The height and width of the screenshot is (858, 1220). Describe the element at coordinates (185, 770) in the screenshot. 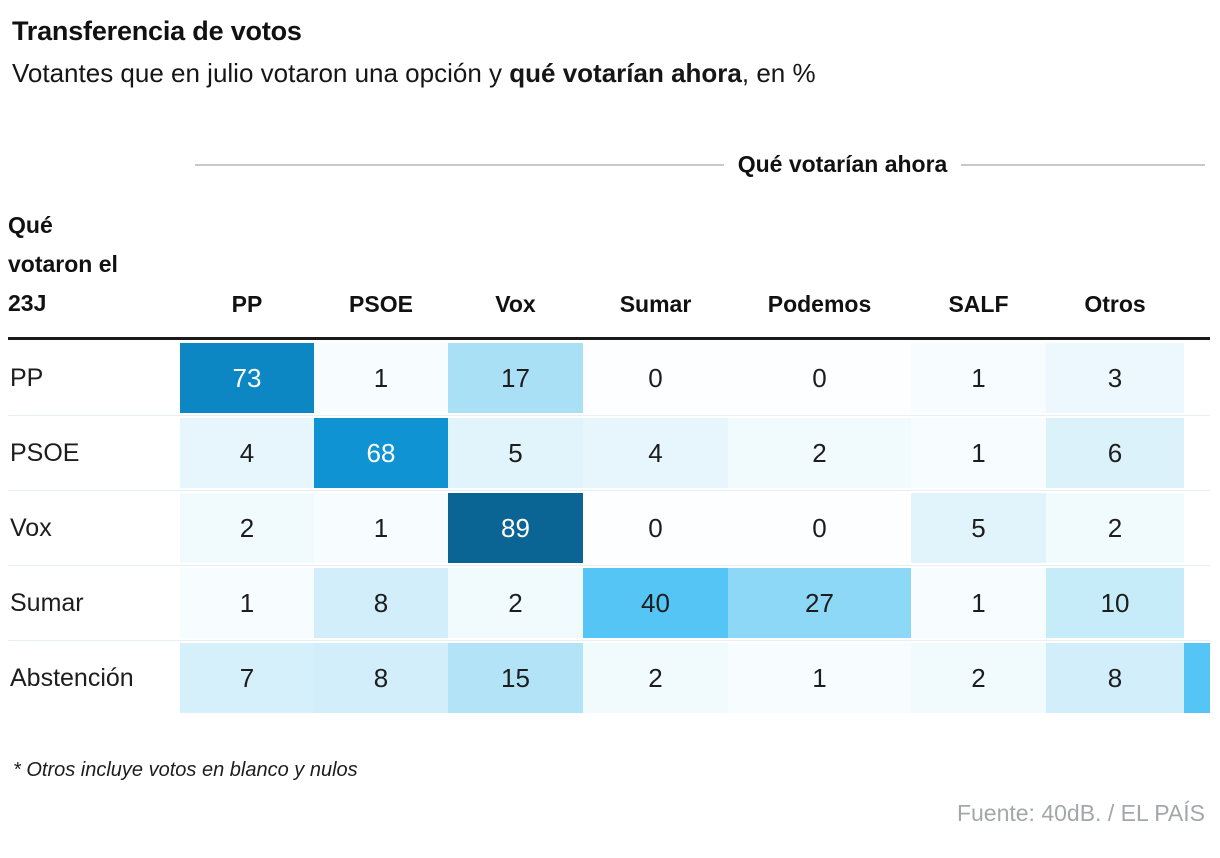

I see `footnote: * Otros incluye votos en blanco y nulos` at that location.